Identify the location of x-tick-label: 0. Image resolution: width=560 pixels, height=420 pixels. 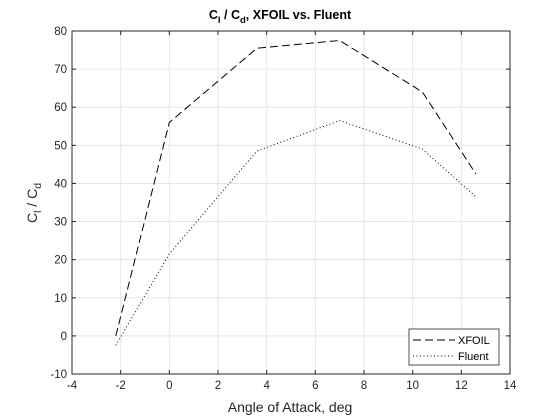
(169, 386).